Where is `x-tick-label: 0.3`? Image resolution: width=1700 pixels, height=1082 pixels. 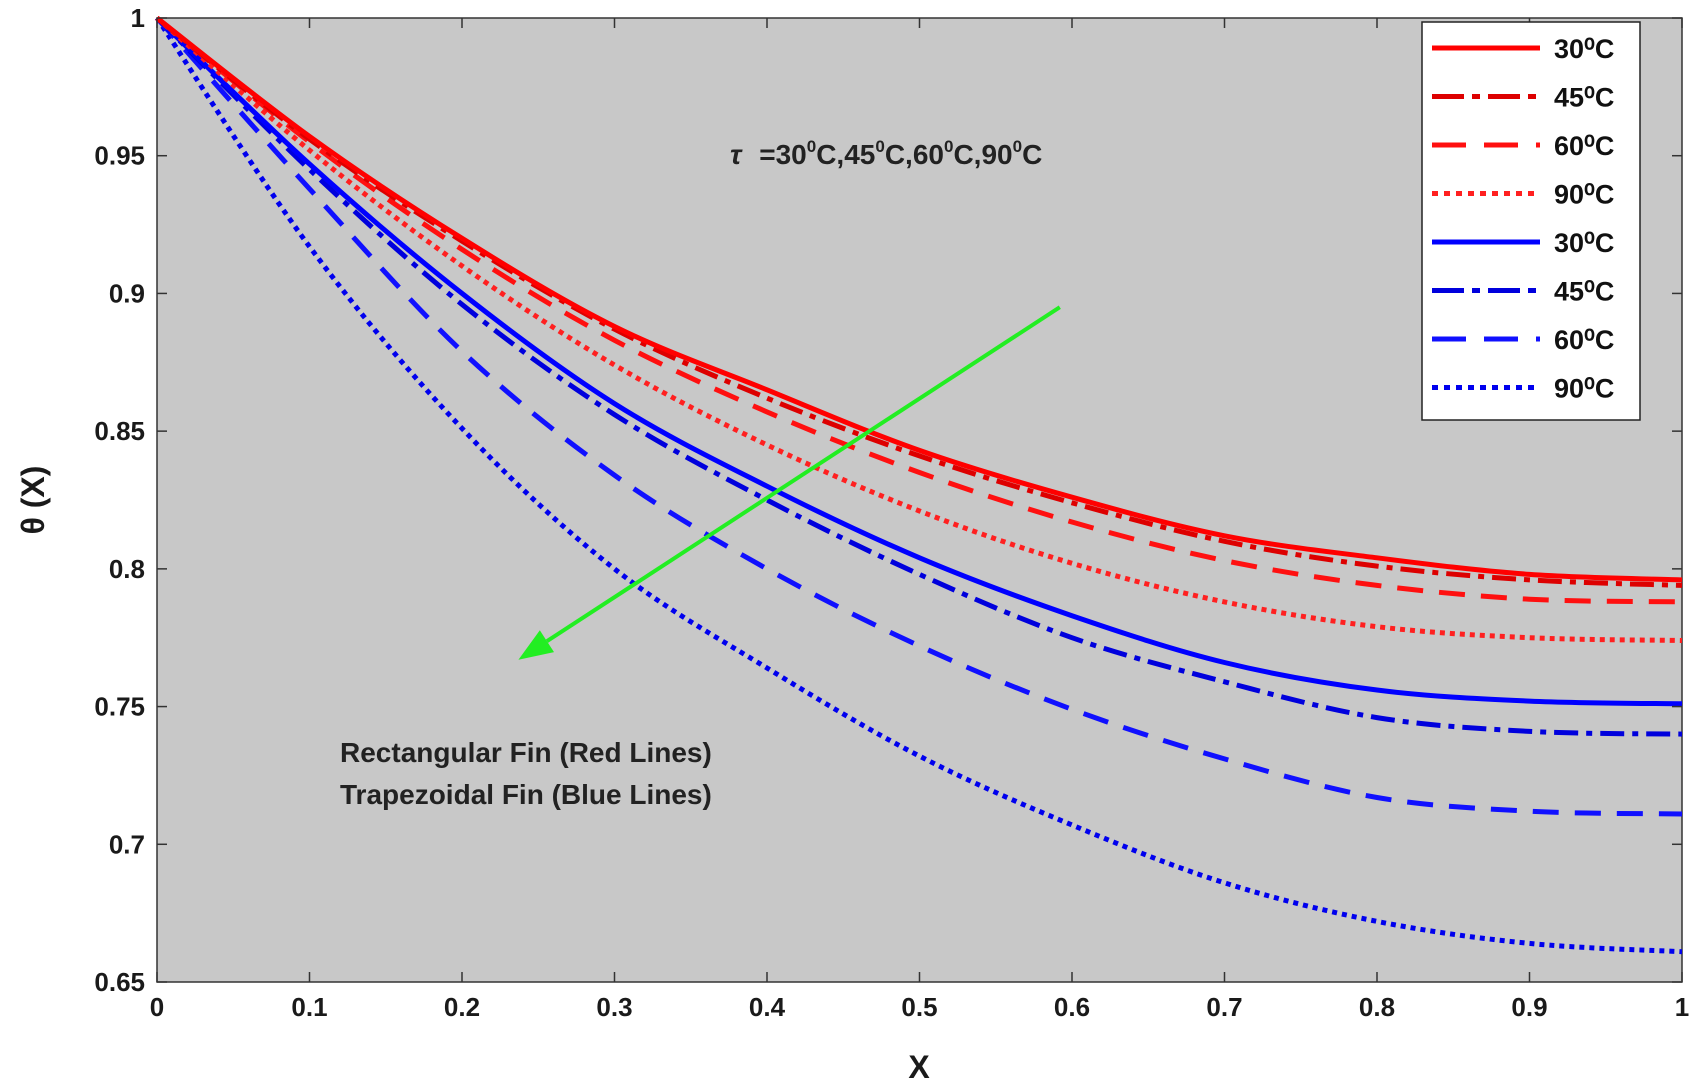
x-tick-label: 0.3 is located at coordinates (614, 1007).